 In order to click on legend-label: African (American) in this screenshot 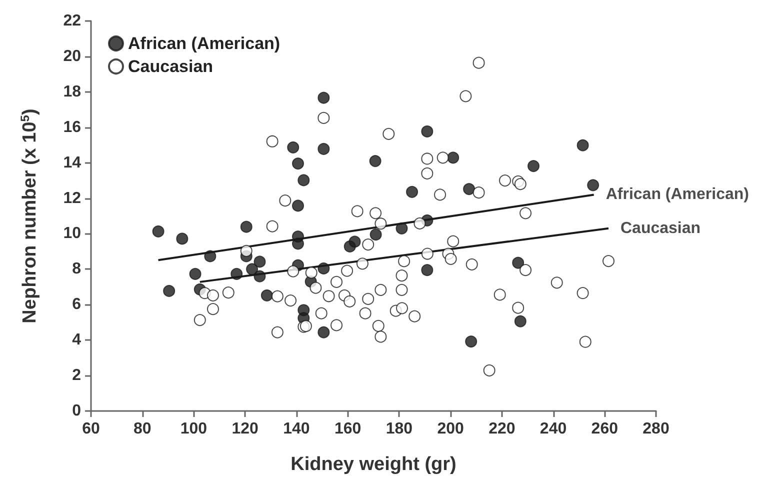, I will do `click(204, 43)`.